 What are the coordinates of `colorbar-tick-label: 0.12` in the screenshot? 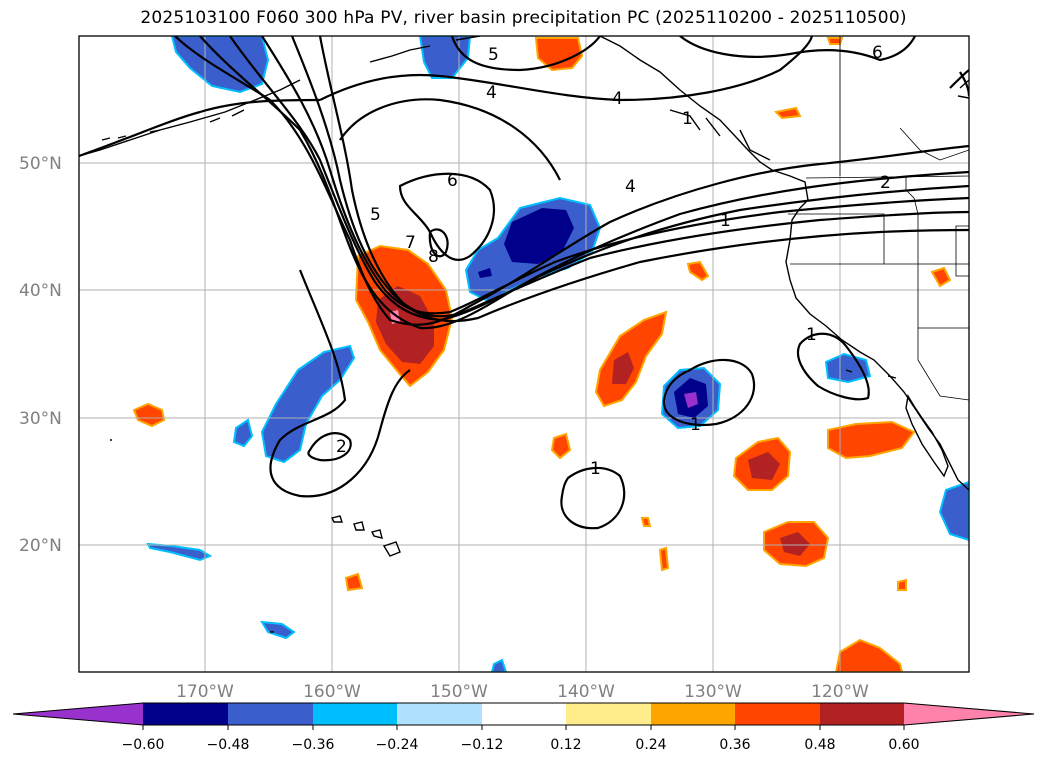 It's located at (565, 745).